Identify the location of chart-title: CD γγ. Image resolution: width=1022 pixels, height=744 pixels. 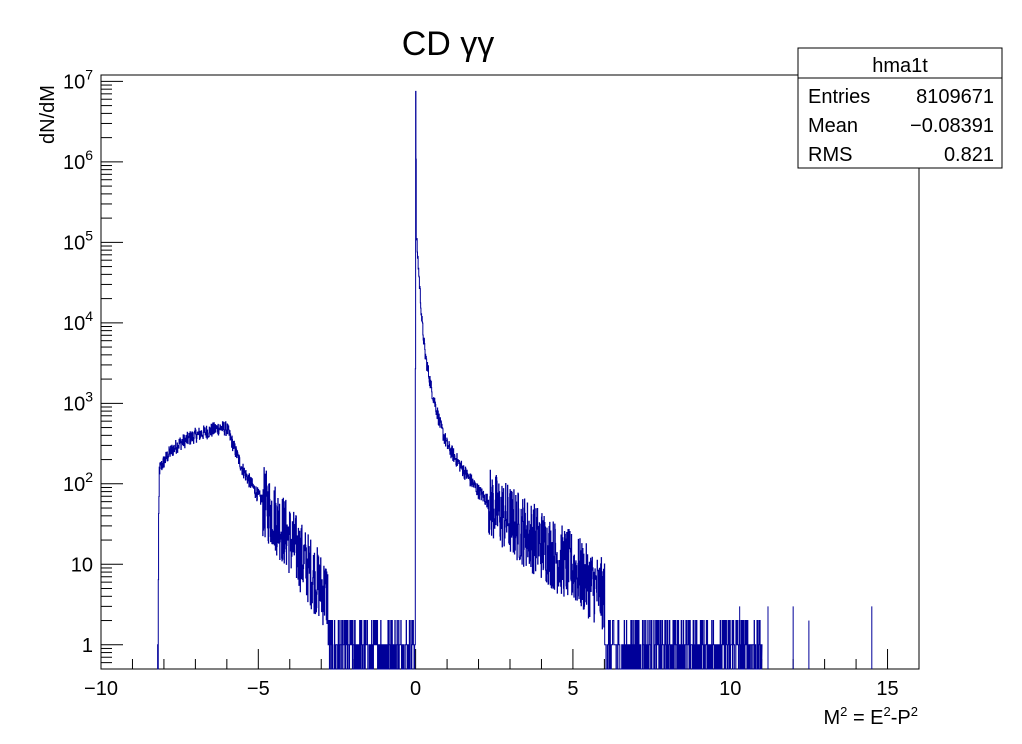
(448, 44).